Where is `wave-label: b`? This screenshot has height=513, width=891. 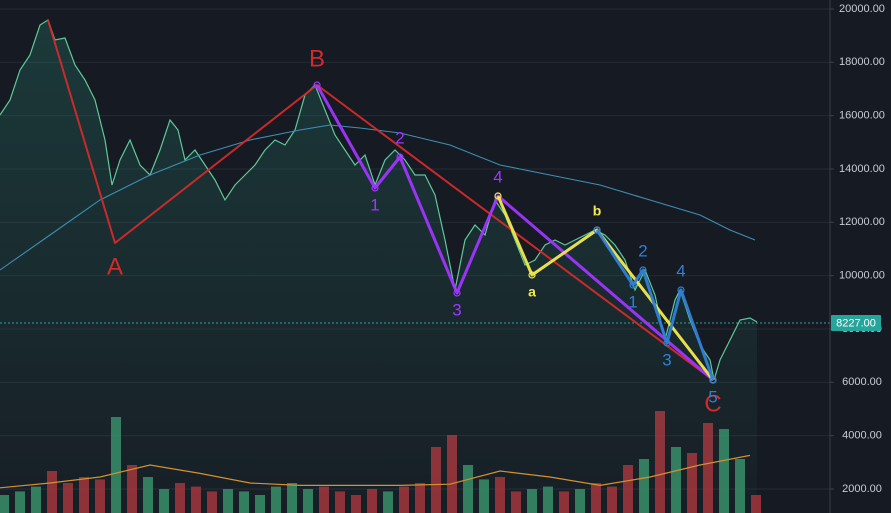
wave-label: b is located at coordinates (597, 211).